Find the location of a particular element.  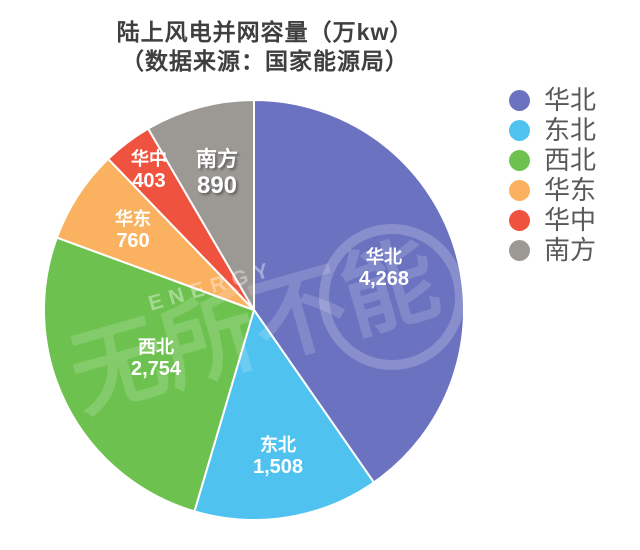

legend-item-西北: 西北 is located at coordinates (550, 160).